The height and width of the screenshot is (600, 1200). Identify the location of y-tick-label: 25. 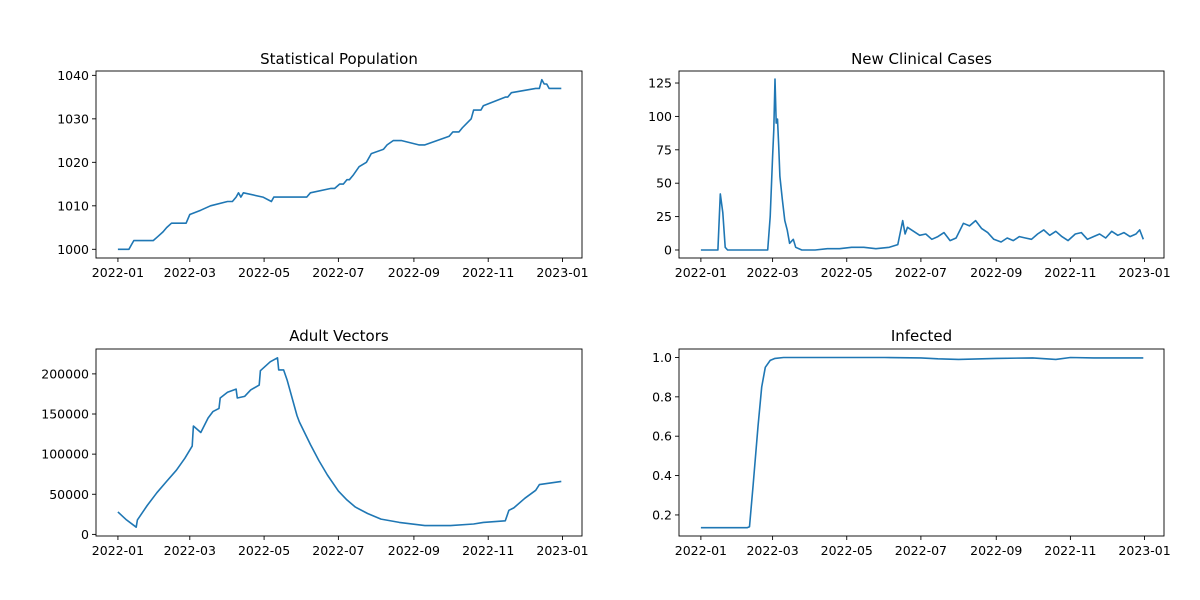
(664, 216).